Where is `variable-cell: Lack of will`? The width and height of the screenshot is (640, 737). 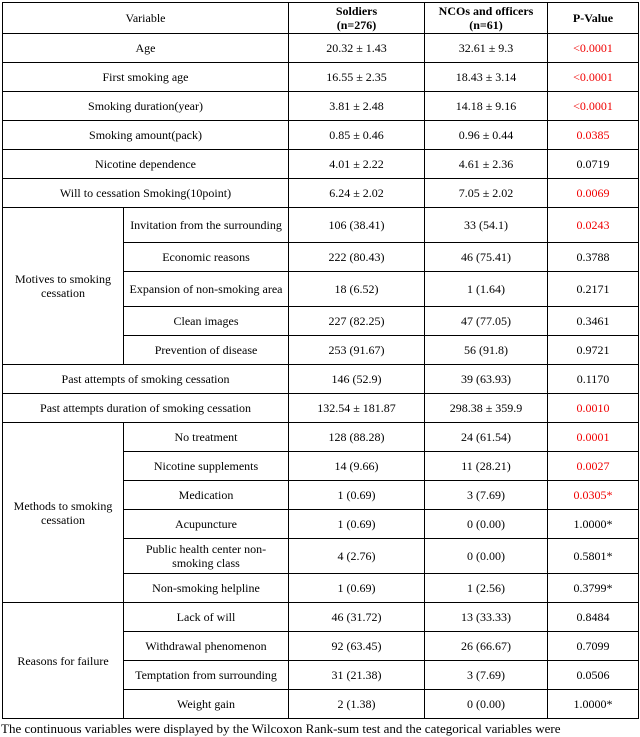
variable-cell: Lack of will is located at coordinates (206, 617).